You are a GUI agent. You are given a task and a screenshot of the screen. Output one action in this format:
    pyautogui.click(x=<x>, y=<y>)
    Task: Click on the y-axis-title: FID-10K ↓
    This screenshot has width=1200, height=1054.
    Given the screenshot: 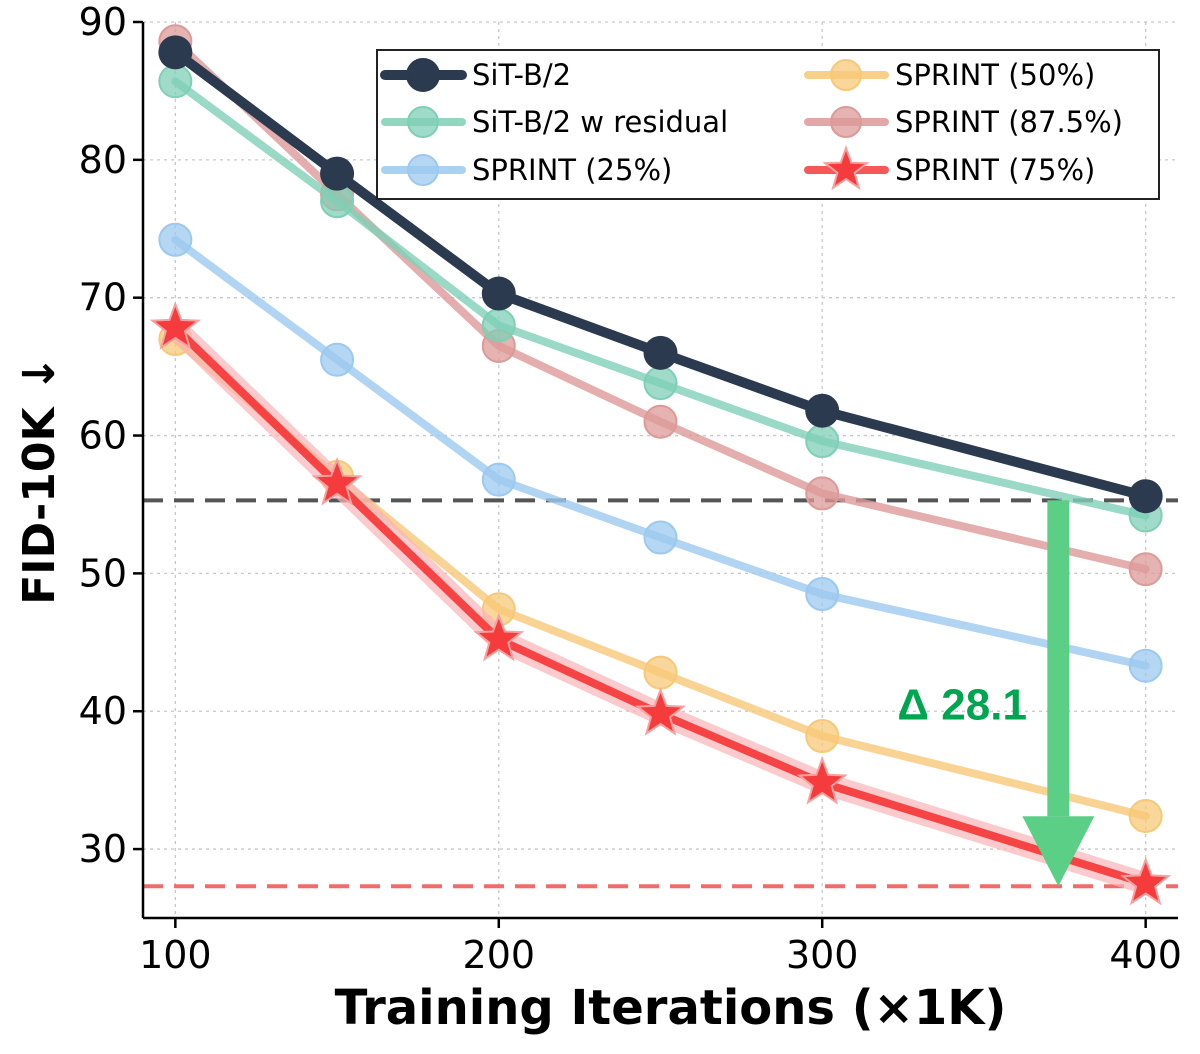 What is the action you would take?
    pyautogui.click(x=39, y=480)
    